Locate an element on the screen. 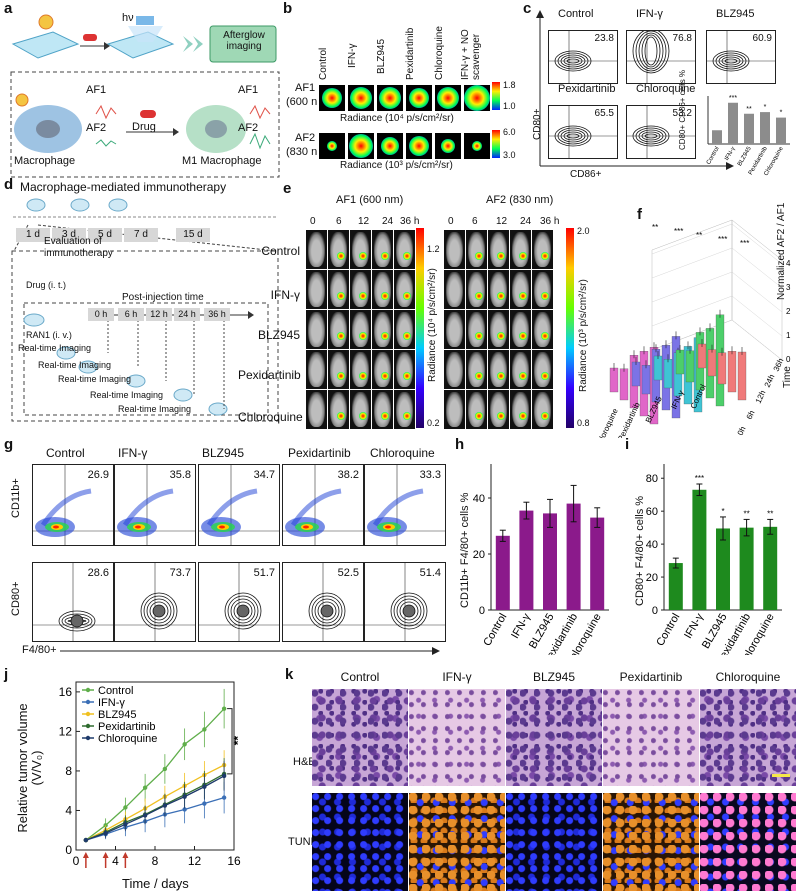 Image resolution: width=800 pixels, height=895 pixels. f-star-2: ** is located at coordinates (699, 235).